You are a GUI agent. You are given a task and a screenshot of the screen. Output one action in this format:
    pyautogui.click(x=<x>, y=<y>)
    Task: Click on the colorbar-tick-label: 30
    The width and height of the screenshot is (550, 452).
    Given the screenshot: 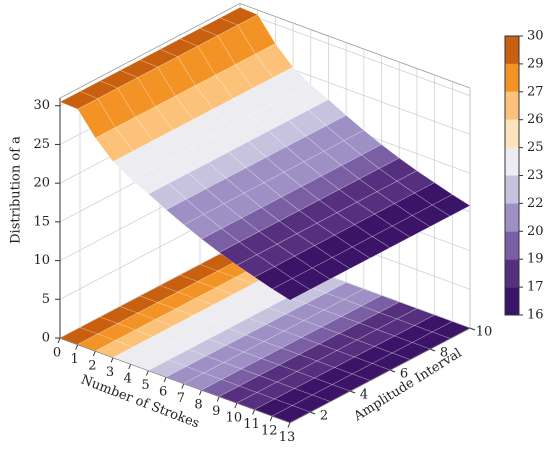 What is the action you would take?
    pyautogui.click(x=535, y=36)
    